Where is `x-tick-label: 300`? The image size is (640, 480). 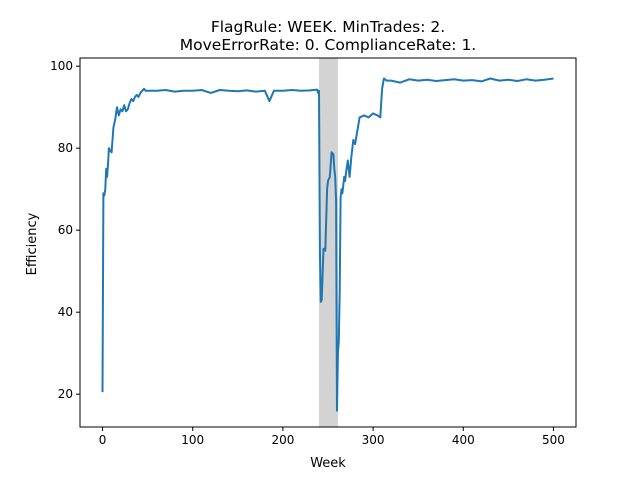 x-tick-label: 300 is located at coordinates (373, 440).